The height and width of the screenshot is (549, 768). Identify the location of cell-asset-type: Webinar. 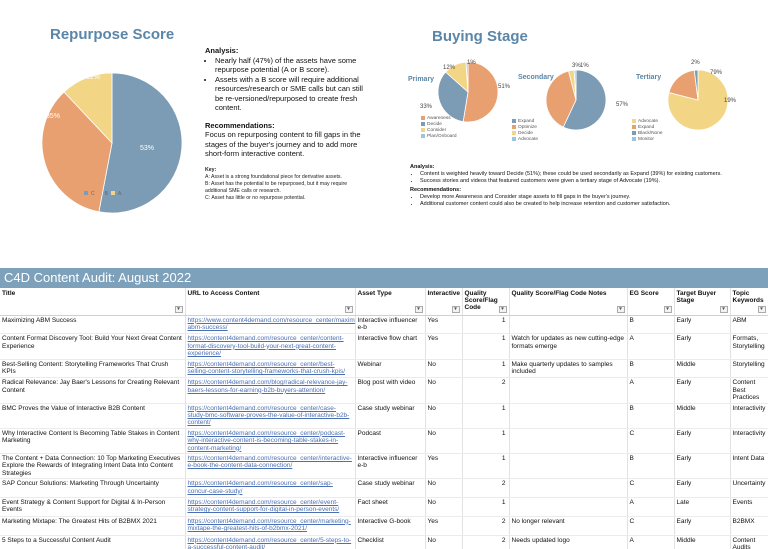
(390, 369).